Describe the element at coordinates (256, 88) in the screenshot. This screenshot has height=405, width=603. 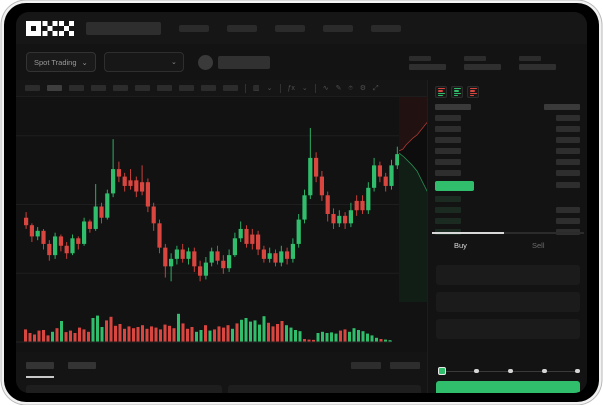
I see `candle-type-icon: ▥` at that location.